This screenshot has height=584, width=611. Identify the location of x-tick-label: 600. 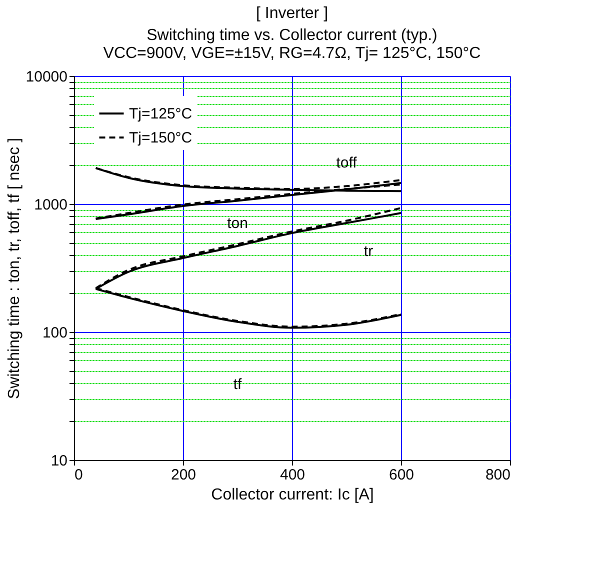
(401, 475).